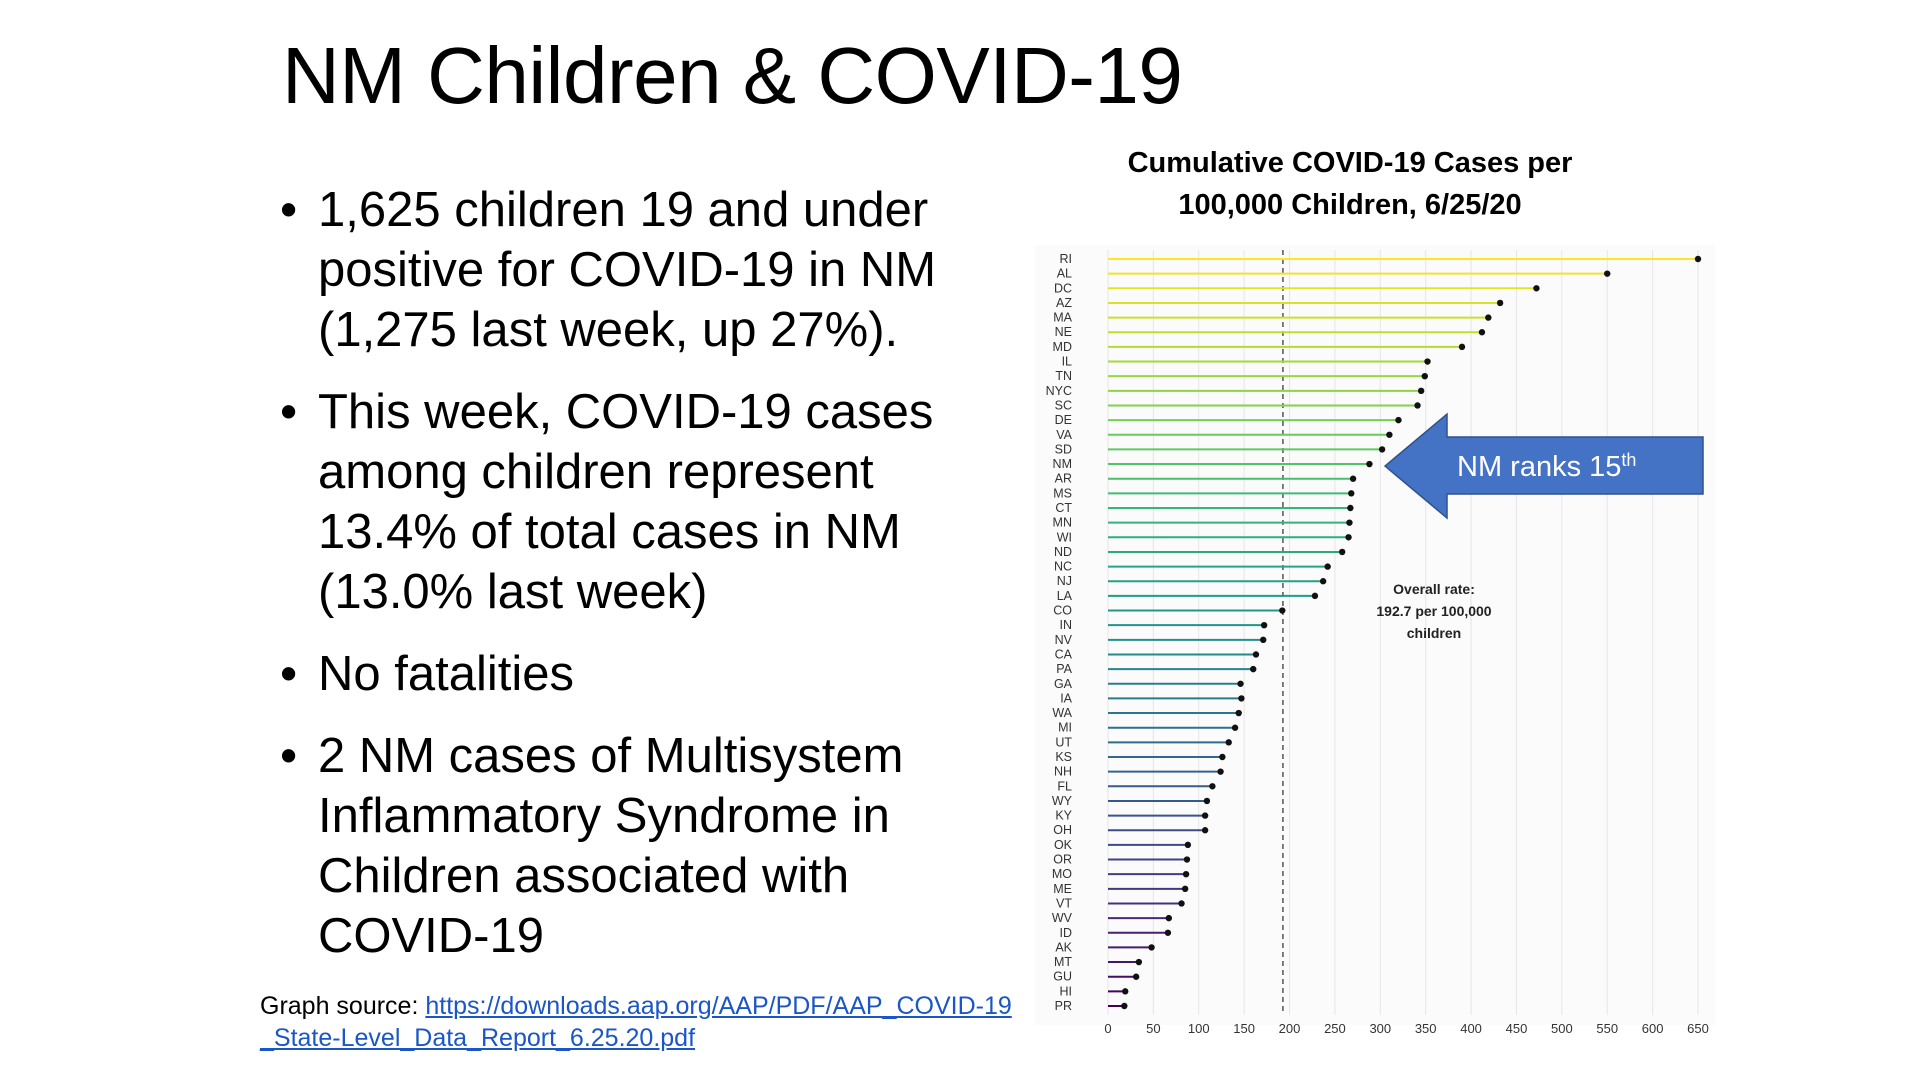 Image resolution: width=1920 pixels, height=1080 pixels. What do you see at coordinates (1063, 552) in the screenshot?
I see `category-label: ND` at bounding box center [1063, 552].